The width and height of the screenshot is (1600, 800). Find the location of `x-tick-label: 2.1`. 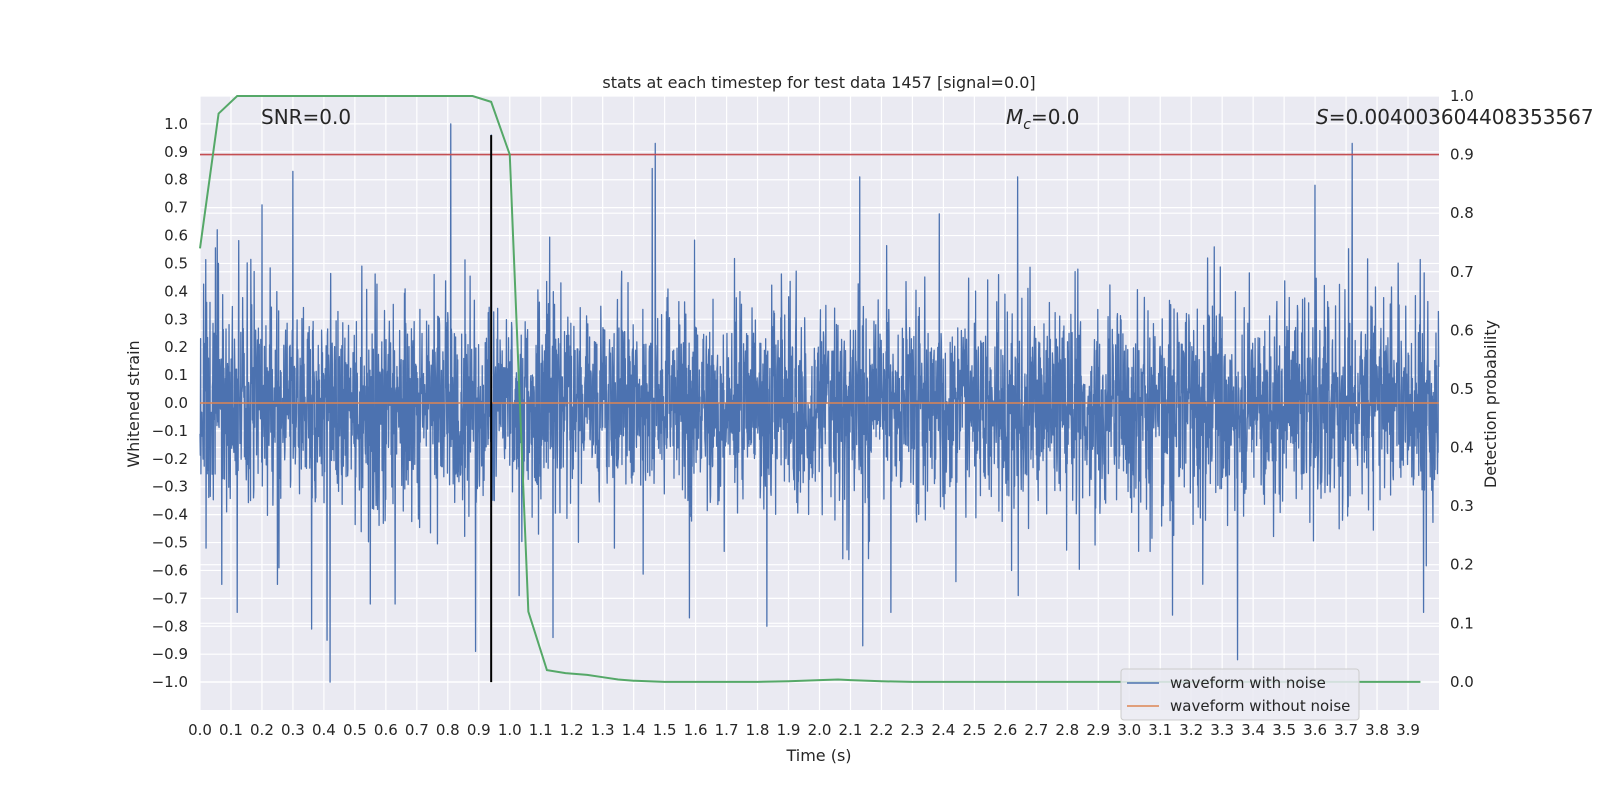

x-tick-label: 2.1 is located at coordinates (851, 730).